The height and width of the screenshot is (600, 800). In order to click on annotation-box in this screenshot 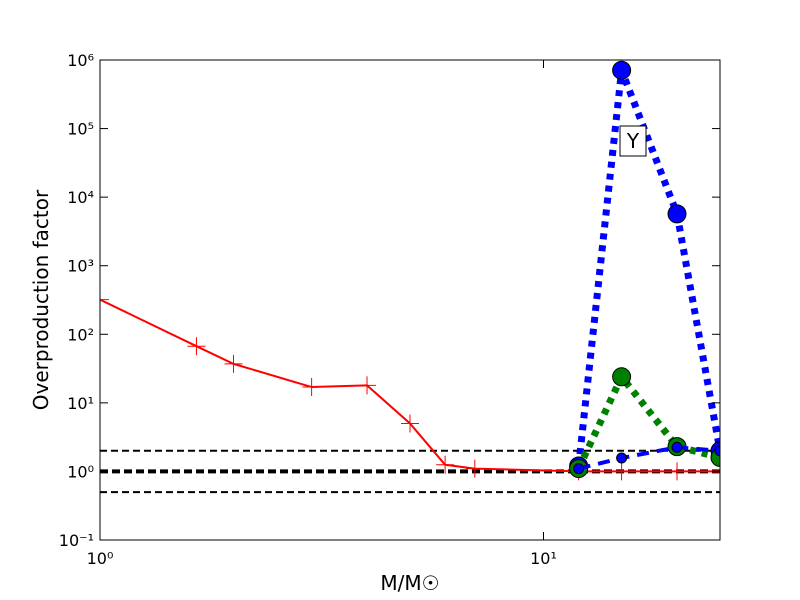, I will do `click(633, 141)`.